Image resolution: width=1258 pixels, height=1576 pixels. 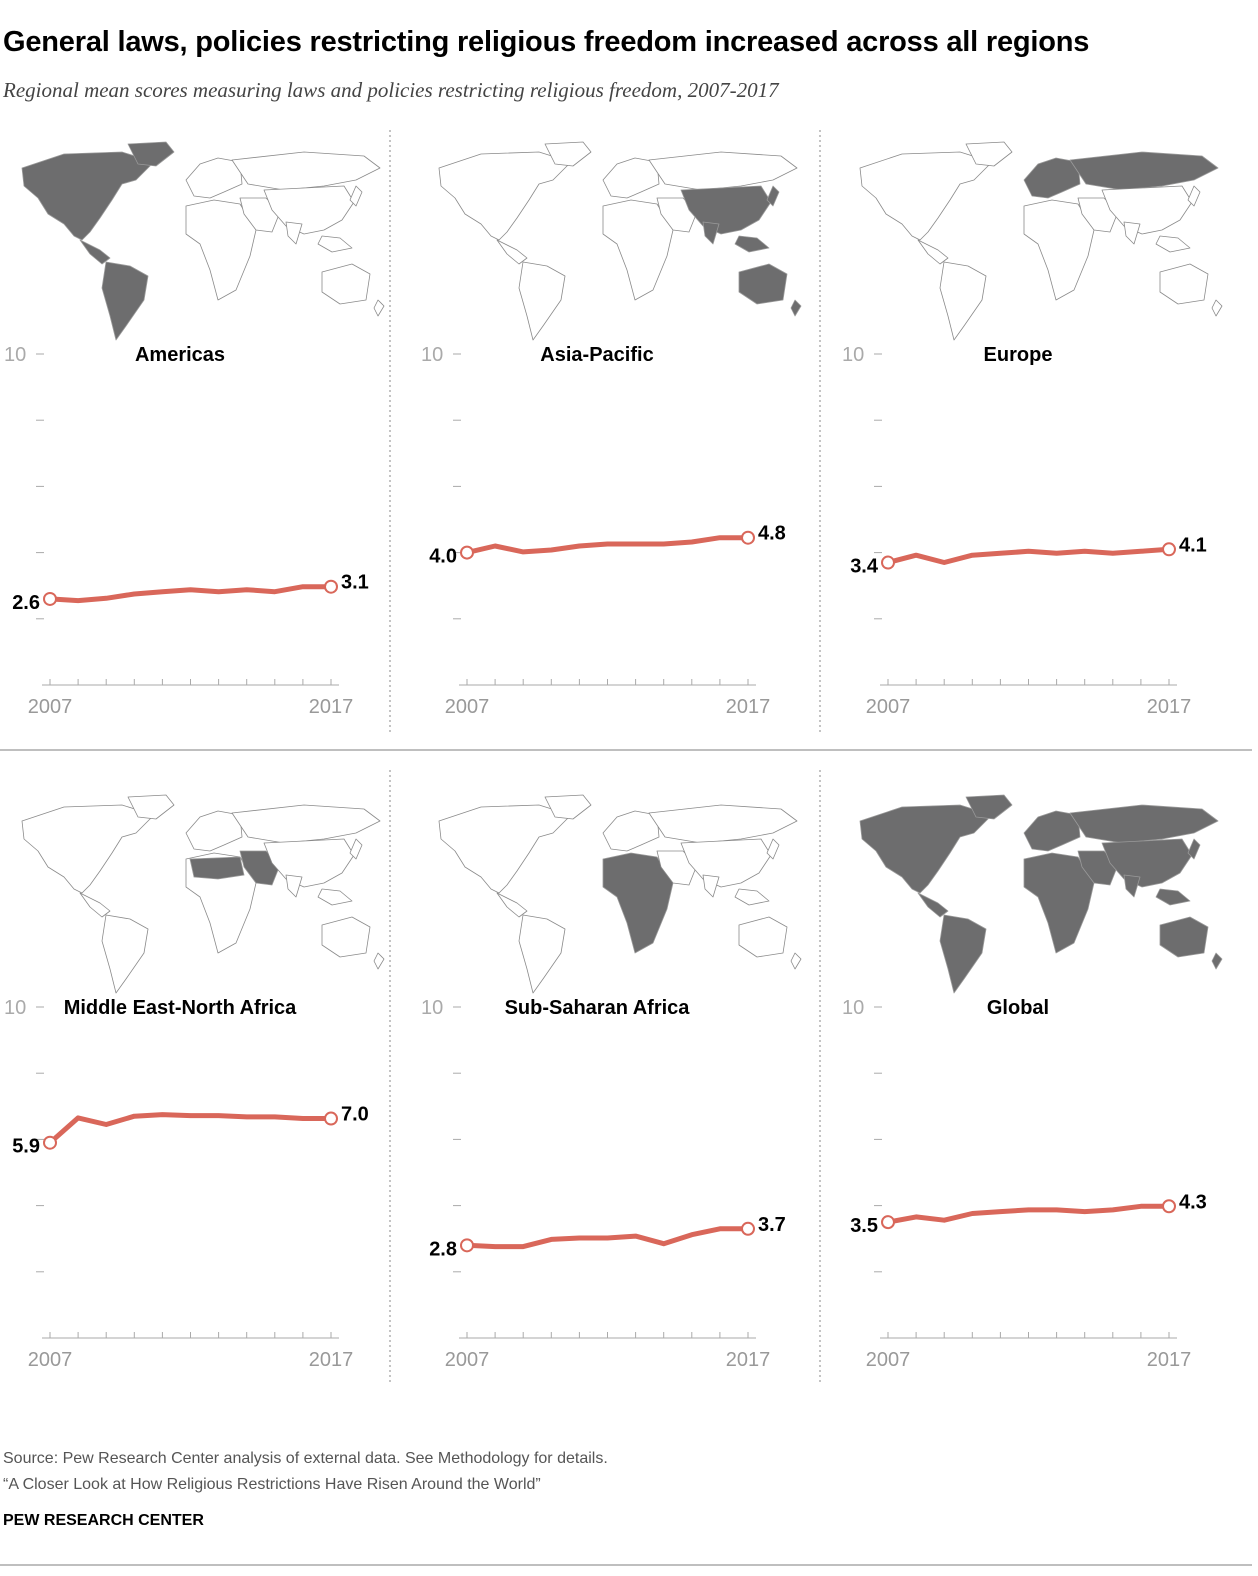 What do you see at coordinates (1059, 903) in the screenshot?
I see `map-africa-highlighted` at bounding box center [1059, 903].